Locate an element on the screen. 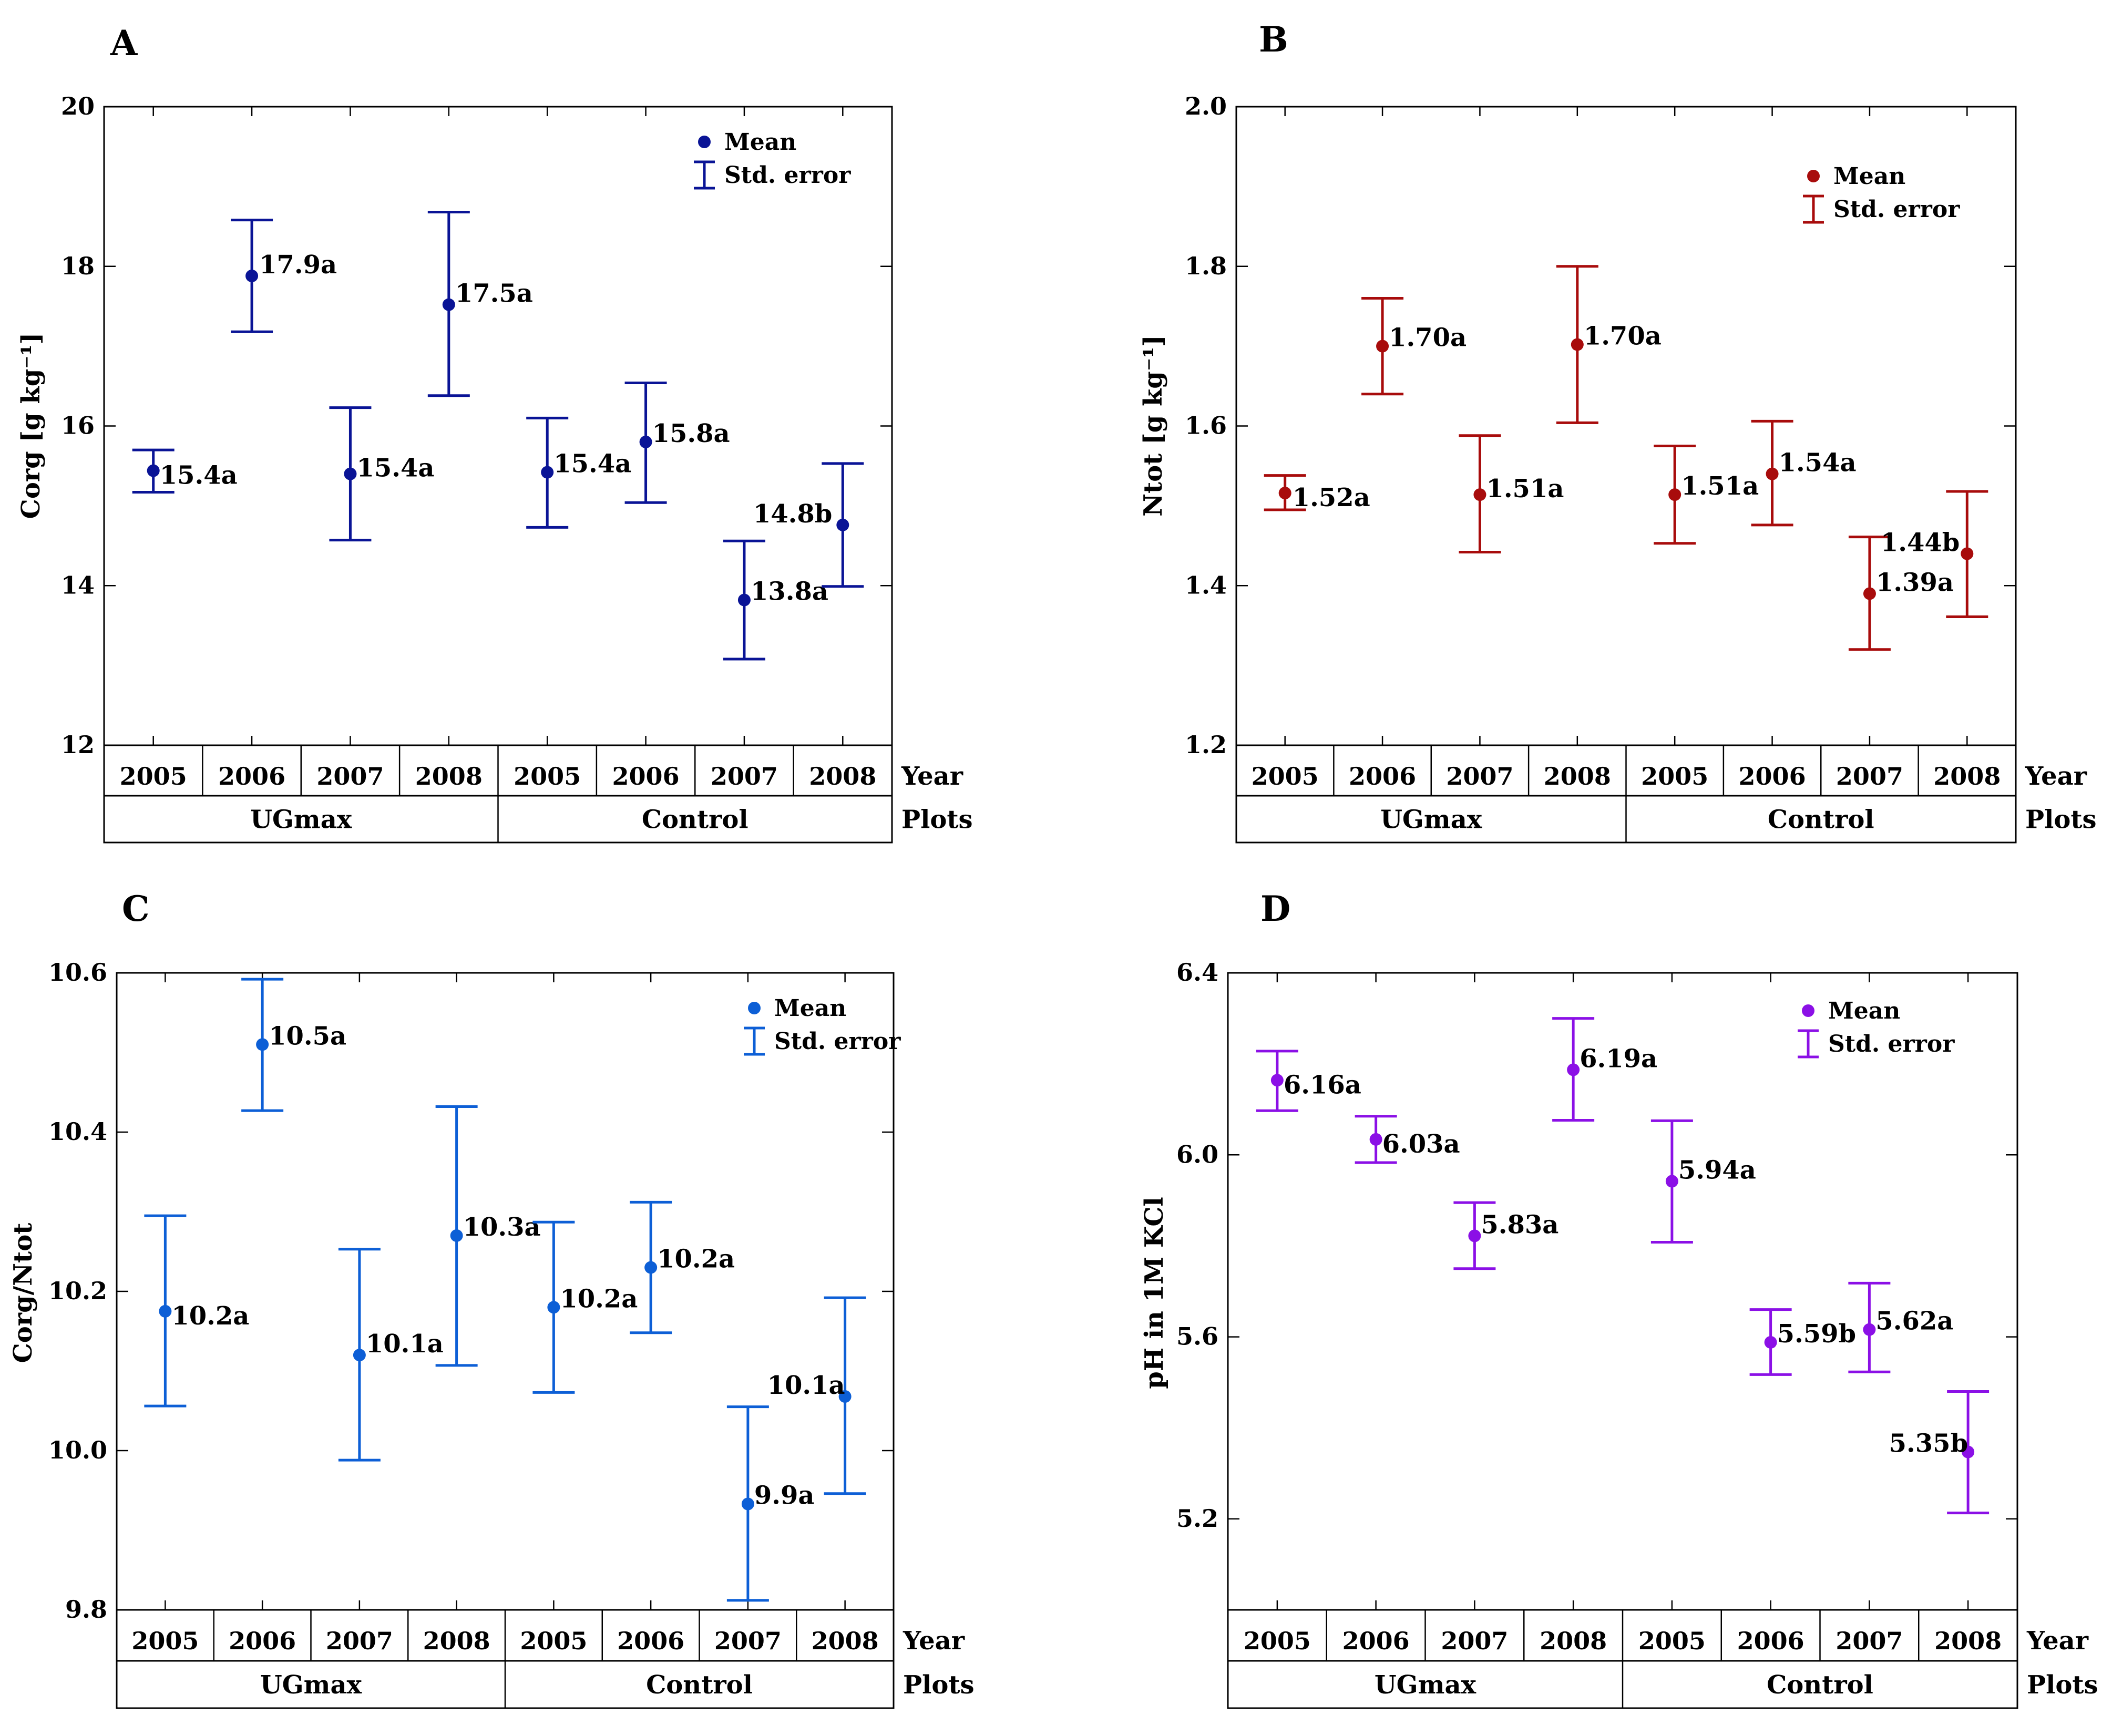 This screenshot has height=1736, width=2102. y-tick-label: 2.0 is located at coordinates (1206, 106).